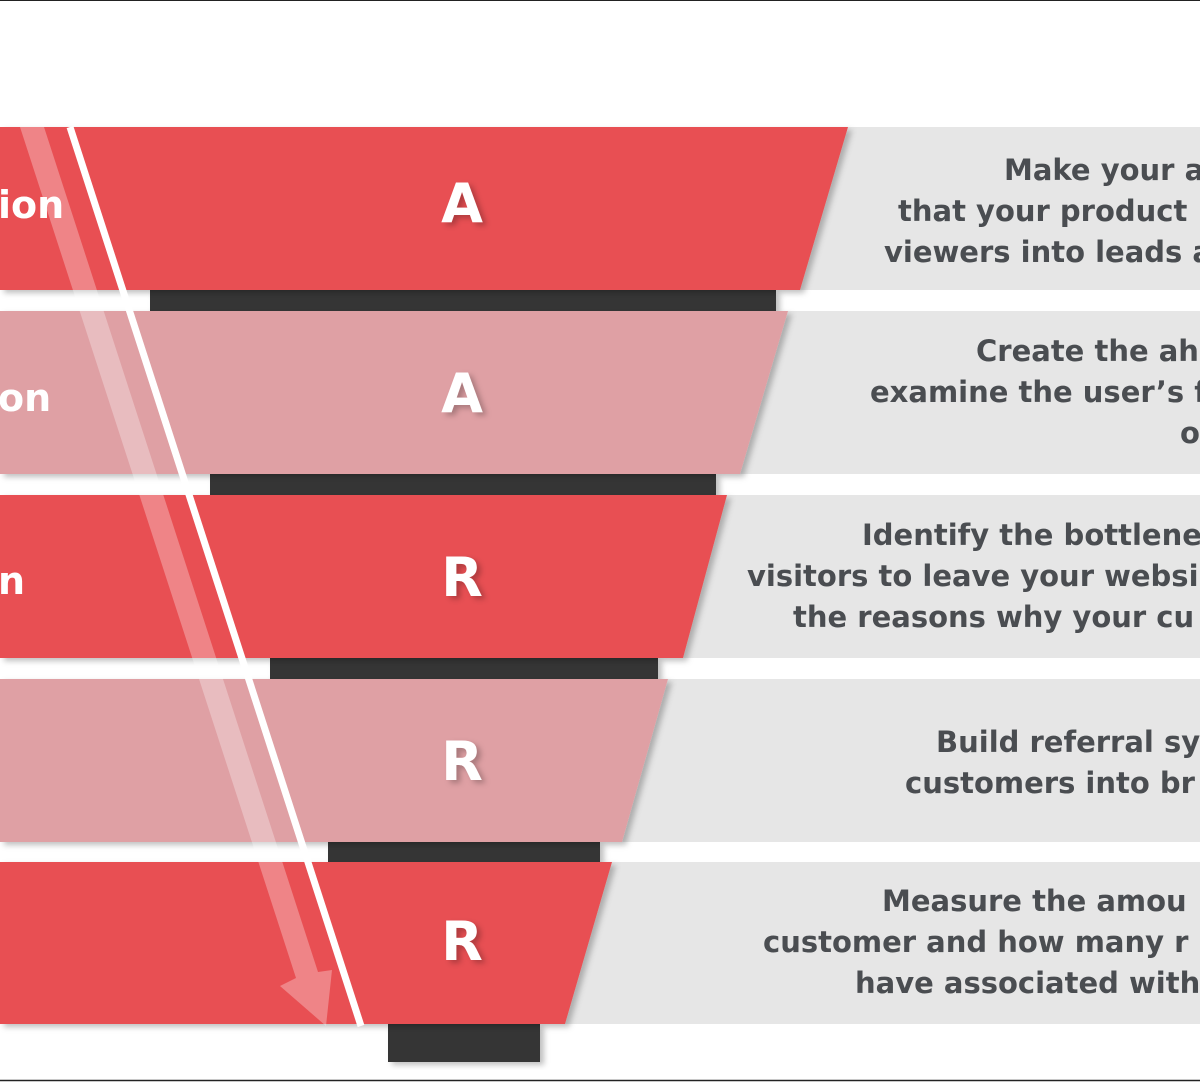  What do you see at coordinates (1034, 901) in the screenshot?
I see `stage-description-line: Measure the amou` at bounding box center [1034, 901].